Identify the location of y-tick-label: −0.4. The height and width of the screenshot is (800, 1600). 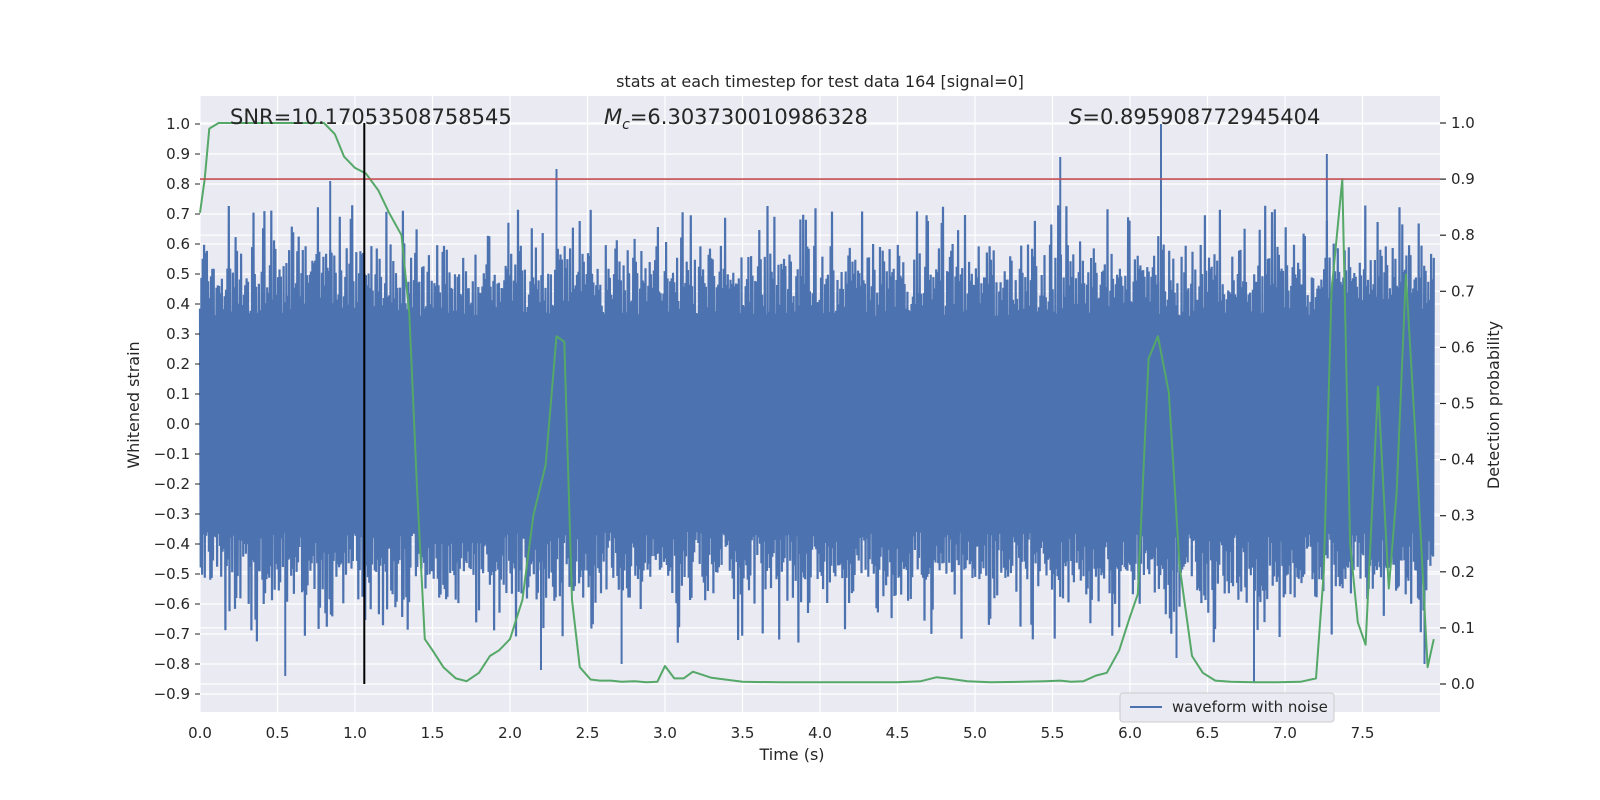
(172, 544).